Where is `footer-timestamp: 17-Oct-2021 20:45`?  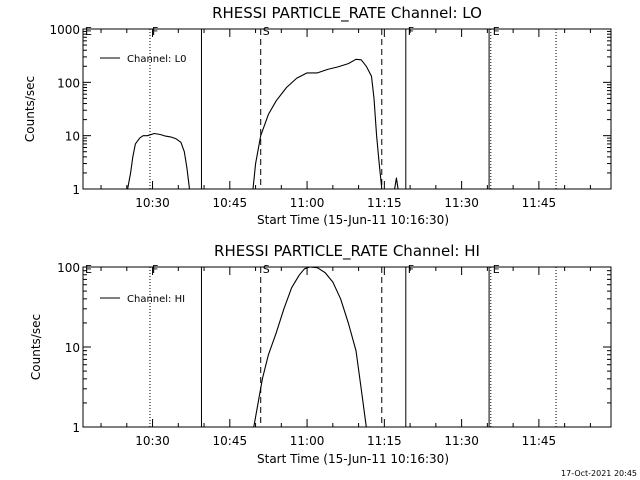 footer-timestamp: 17-Oct-2021 20:45 is located at coordinates (599, 473).